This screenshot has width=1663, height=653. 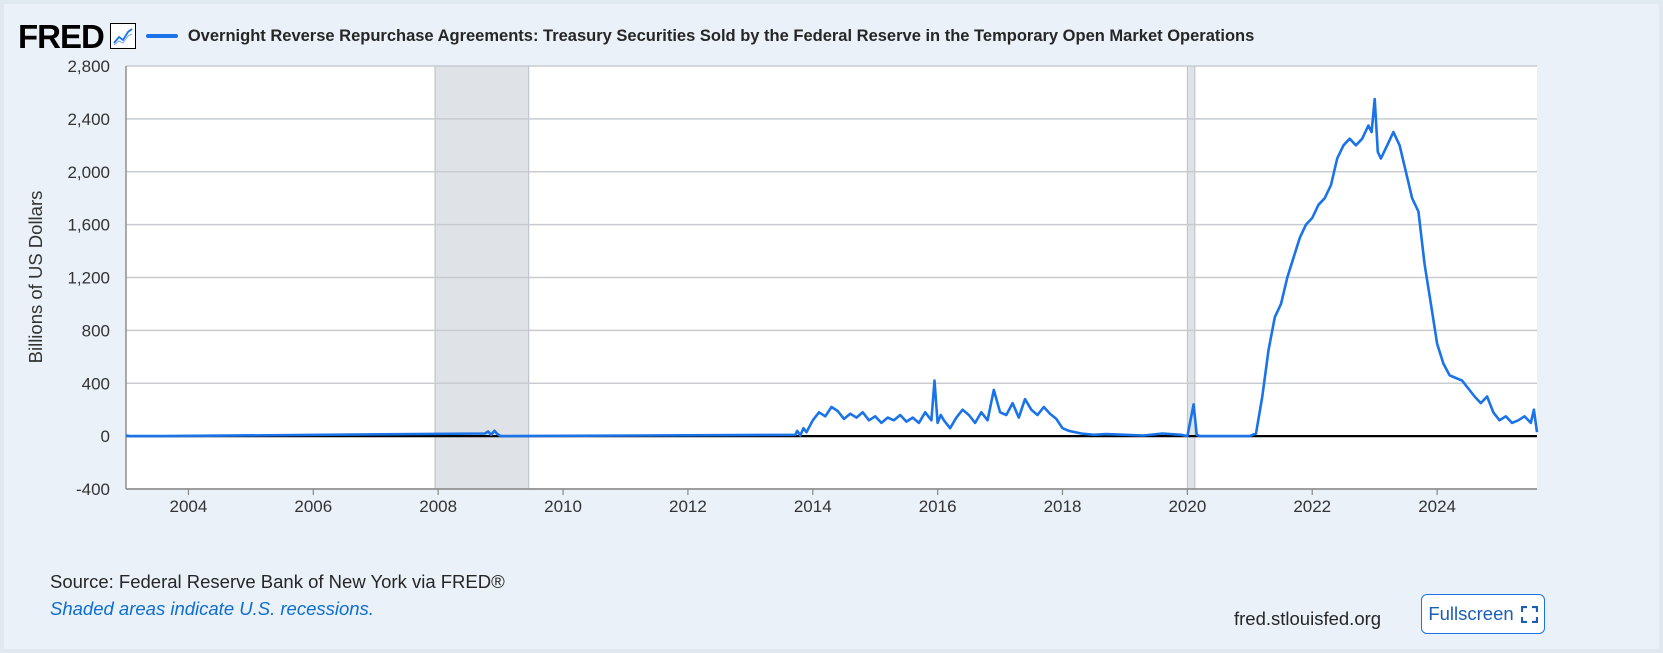 What do you see at coordinates (563, 506) in the screenshot?
I see `x-tick-label: 2010` at bounding box center [563, 506].